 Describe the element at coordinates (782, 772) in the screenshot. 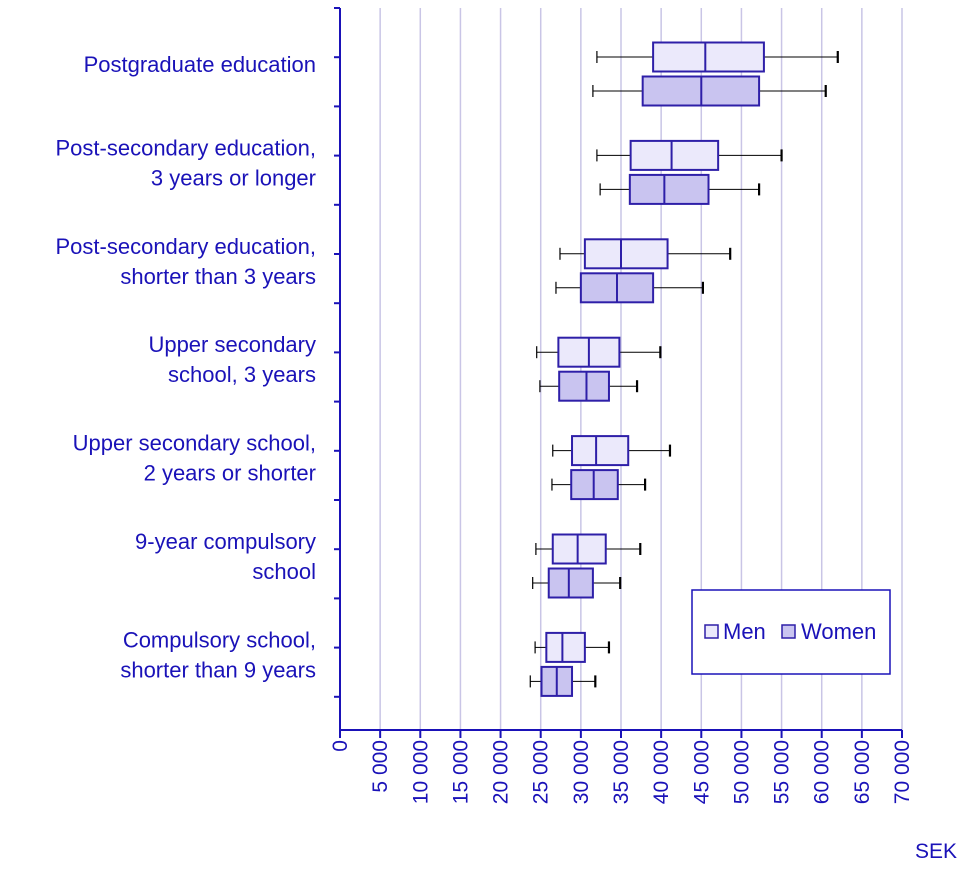

I see `x-tick-label: 55 000` at that location.